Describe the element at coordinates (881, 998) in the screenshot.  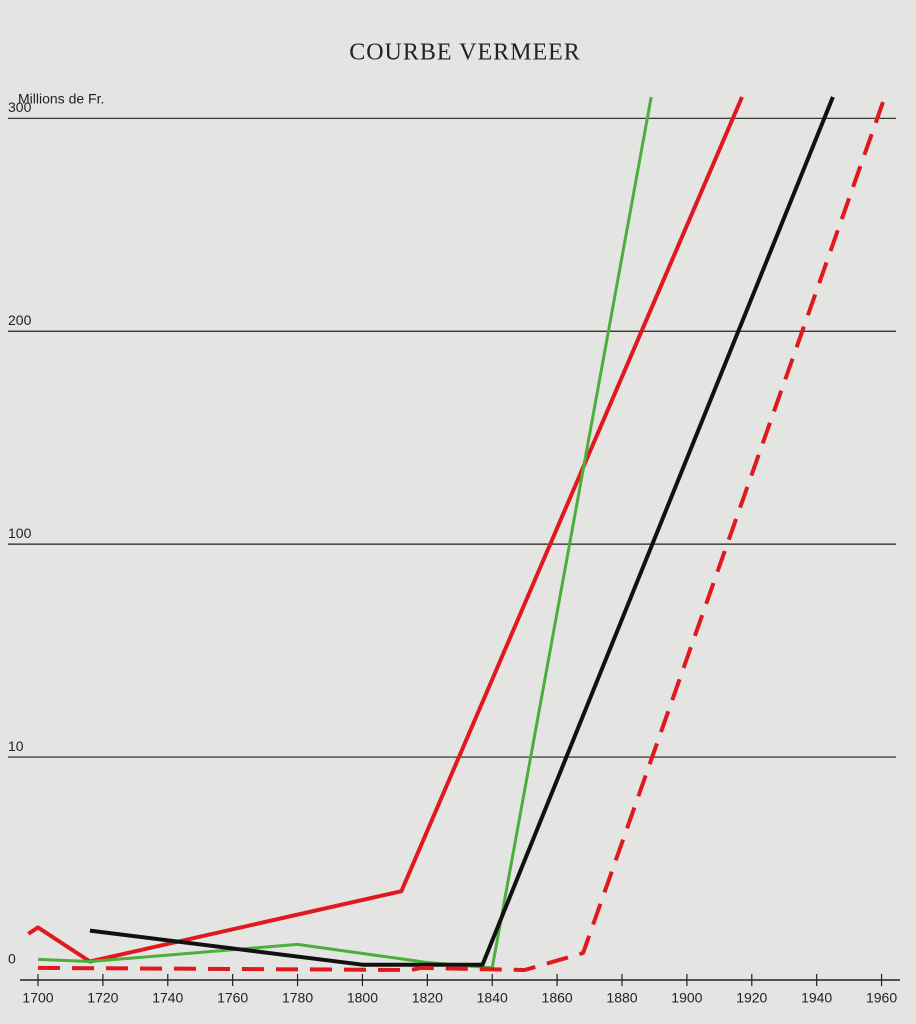
I see `x-tick-label: 1960` at that location.